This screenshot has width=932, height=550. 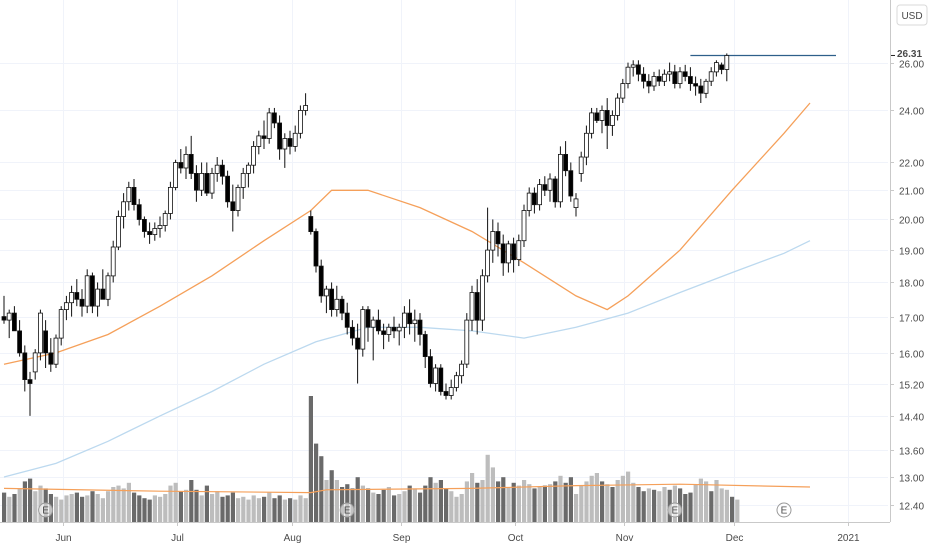 I want to click on price-tick-label: 13.60, so click(x=911, y=452).